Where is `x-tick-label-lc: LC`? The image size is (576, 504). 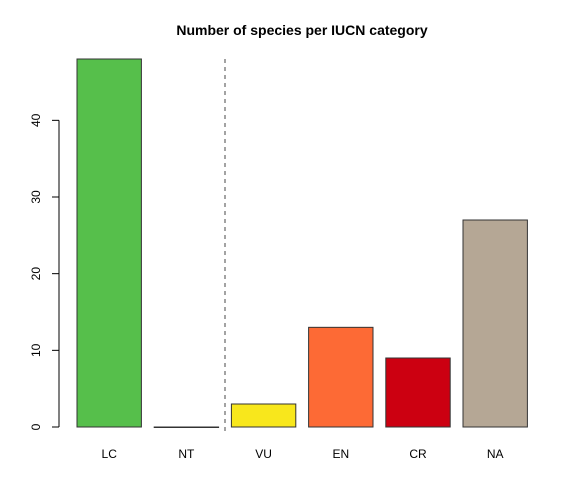 x-tick-label-lc: LC is located at coordinates (110, 454).